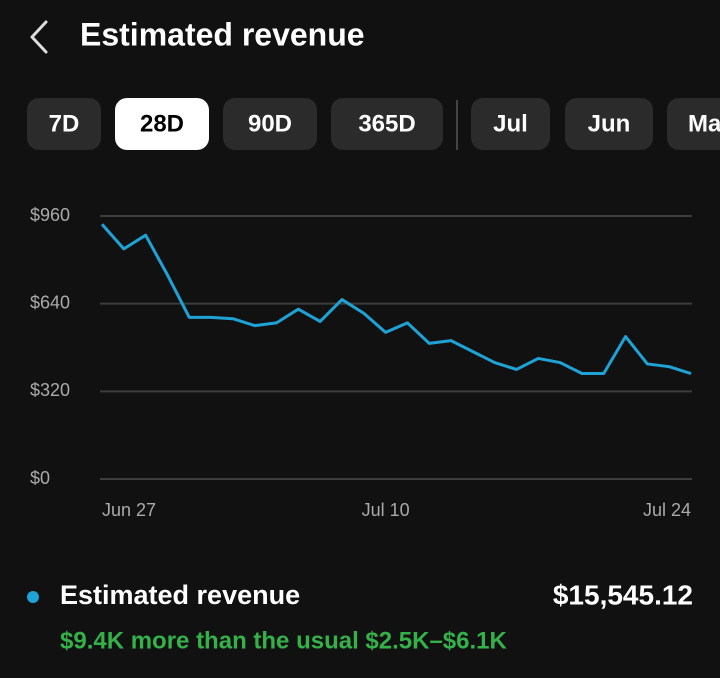  I want to click on tab-label: 90D, so click(270, 123).